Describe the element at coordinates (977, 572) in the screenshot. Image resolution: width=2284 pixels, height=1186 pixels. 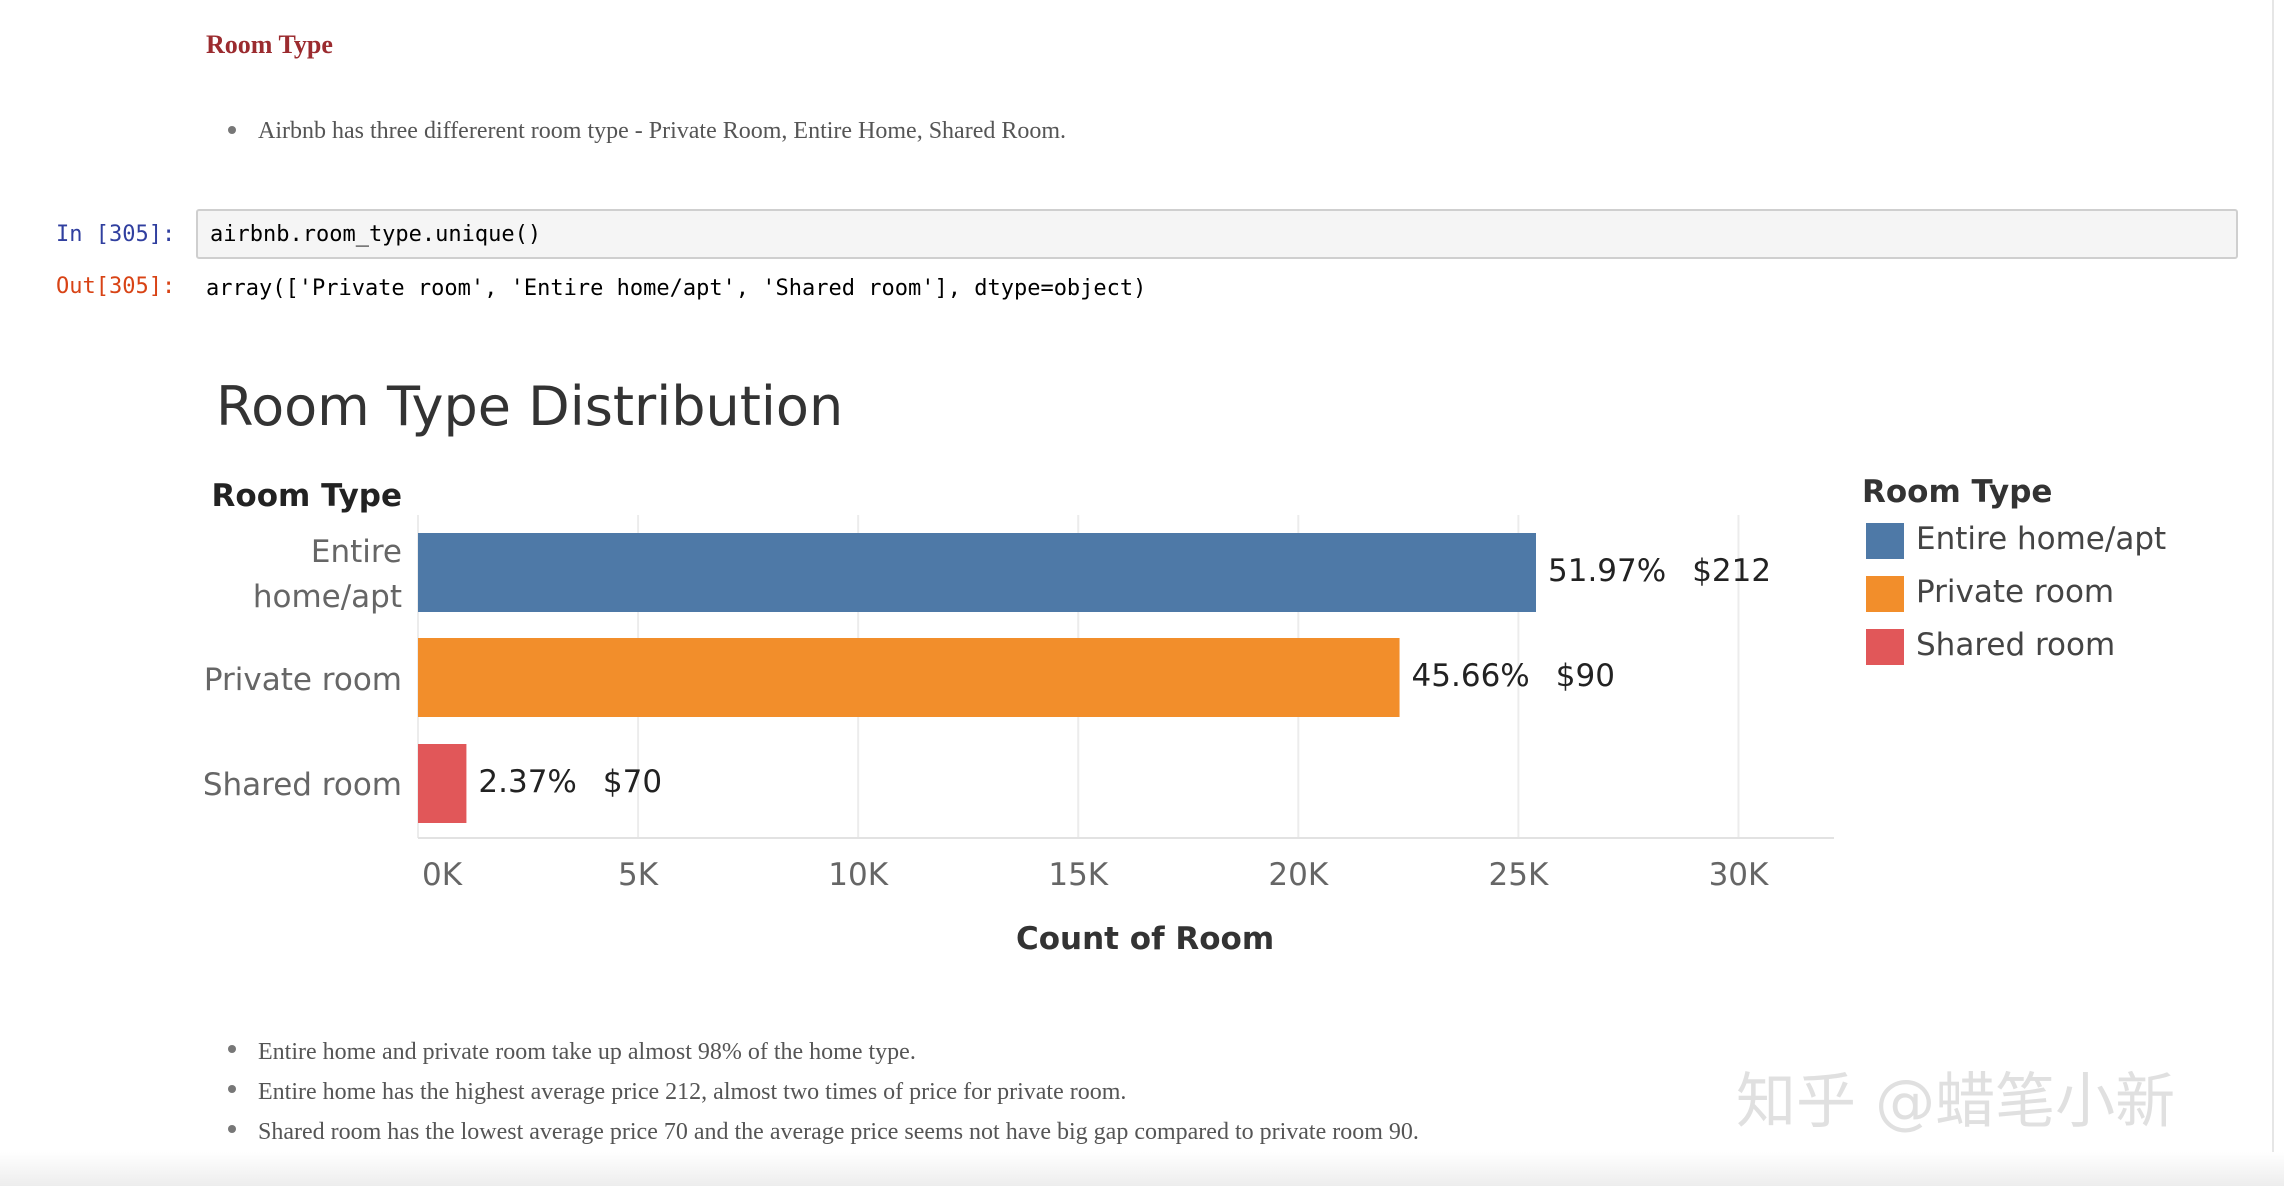
I see `bar-entire-home-apt` at that location.